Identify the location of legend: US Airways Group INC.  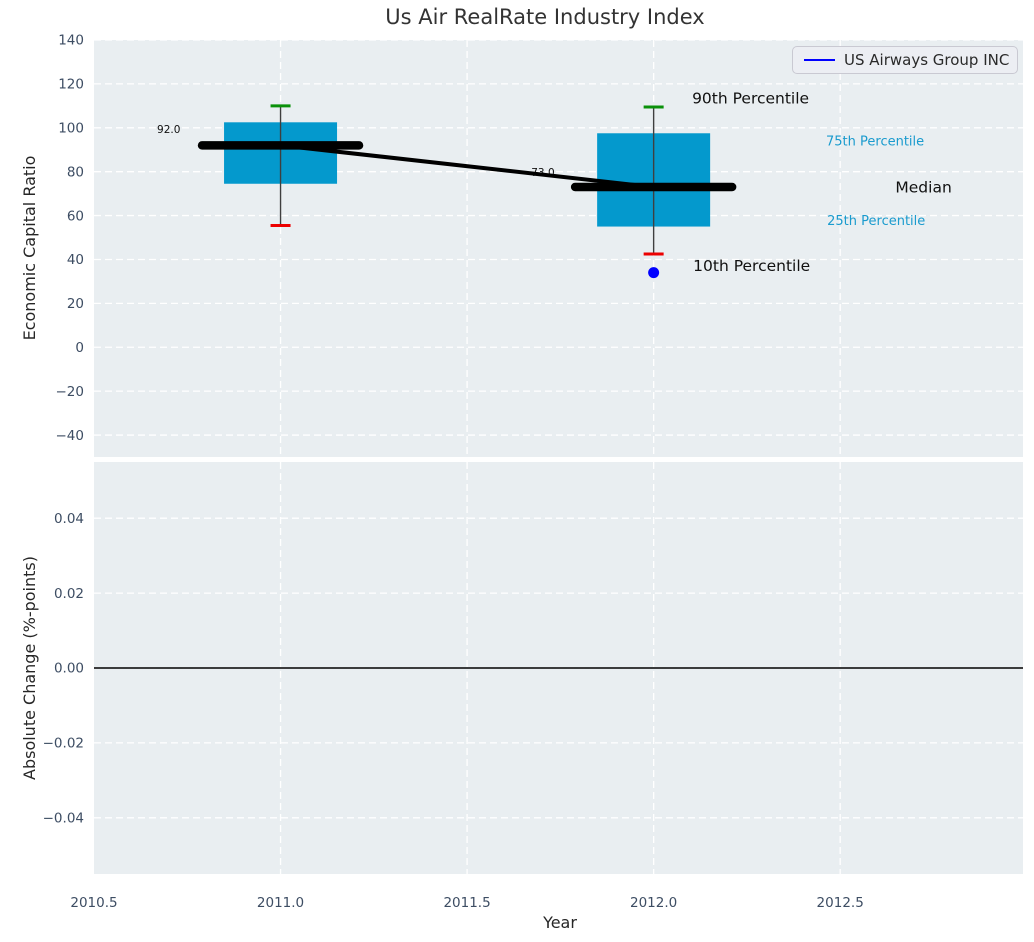
(905, 60).